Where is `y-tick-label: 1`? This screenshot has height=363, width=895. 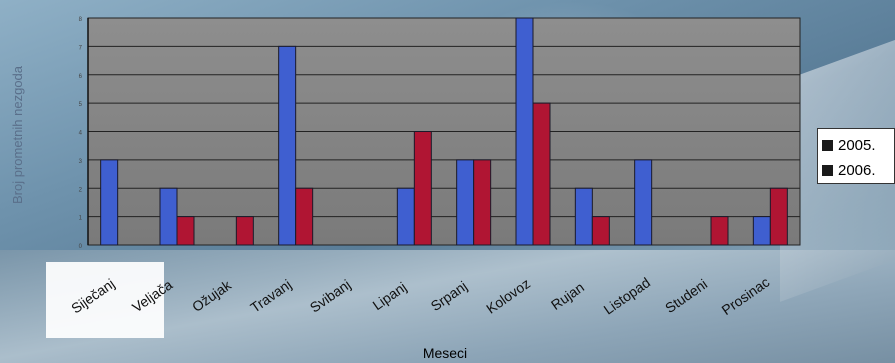 y-tick-label: 1 is located at coordinates (81, 219).